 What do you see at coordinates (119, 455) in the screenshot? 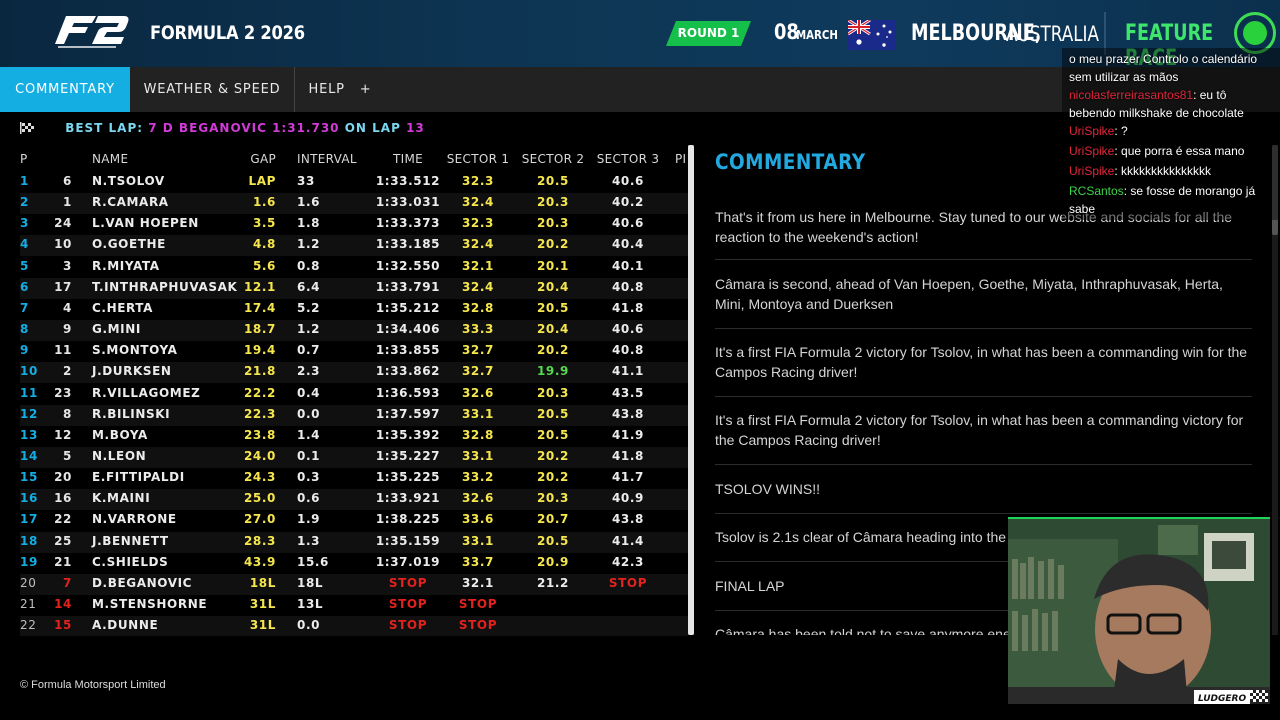
I see `cell-driver-name: N.LEON` at bounding box center [119, 455].